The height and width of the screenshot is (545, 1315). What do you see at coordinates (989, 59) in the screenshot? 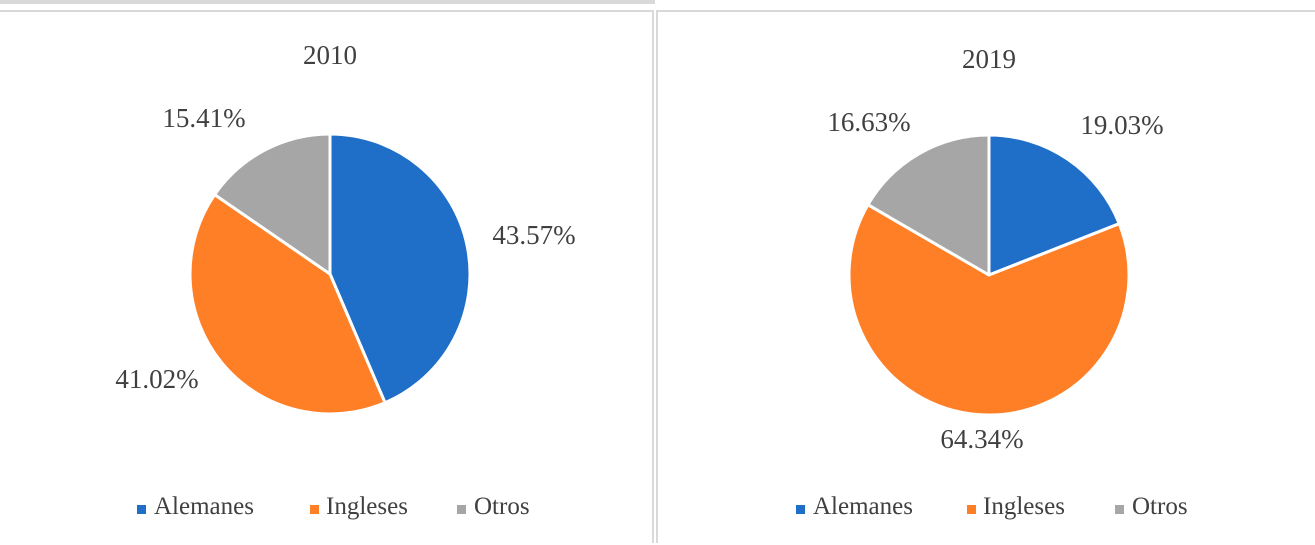
I see `chart-title: 2019` at bounding box center [989, 59].